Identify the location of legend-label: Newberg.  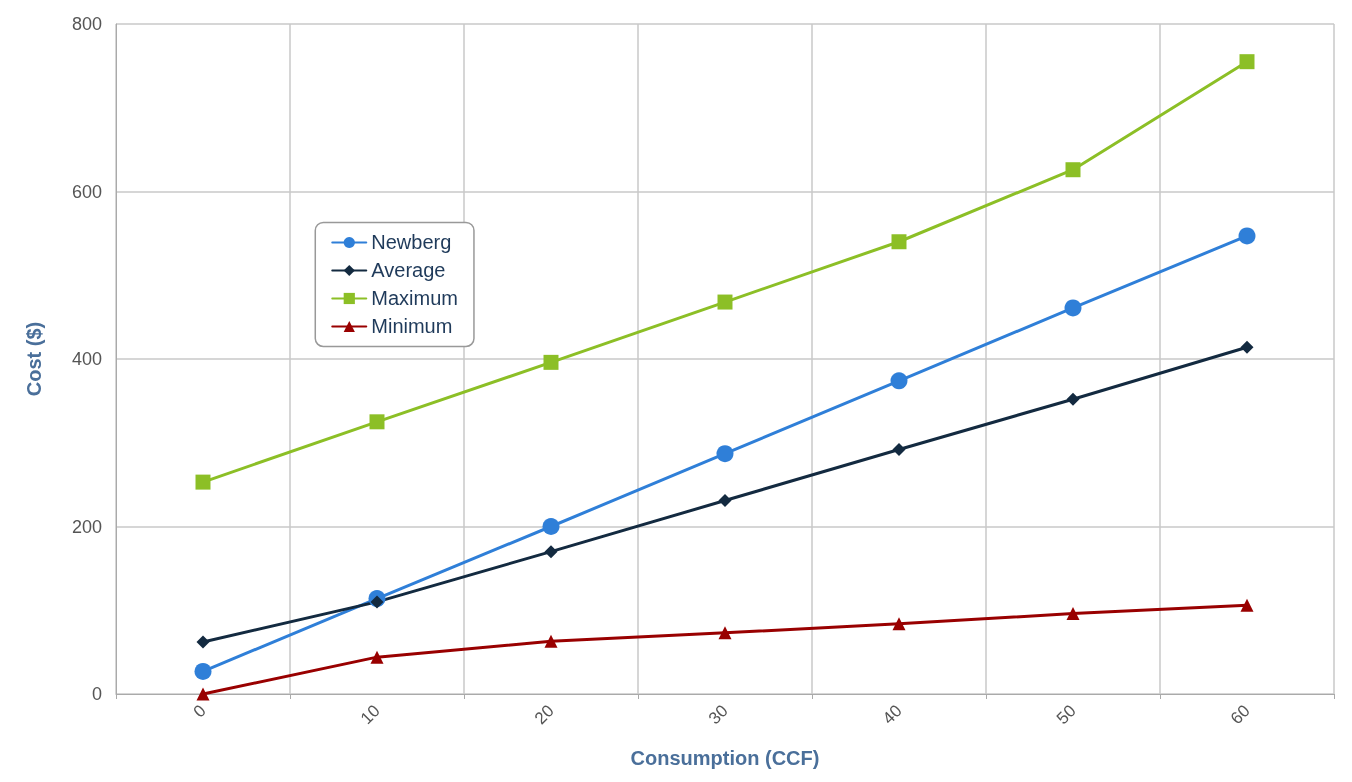
(411, 242).